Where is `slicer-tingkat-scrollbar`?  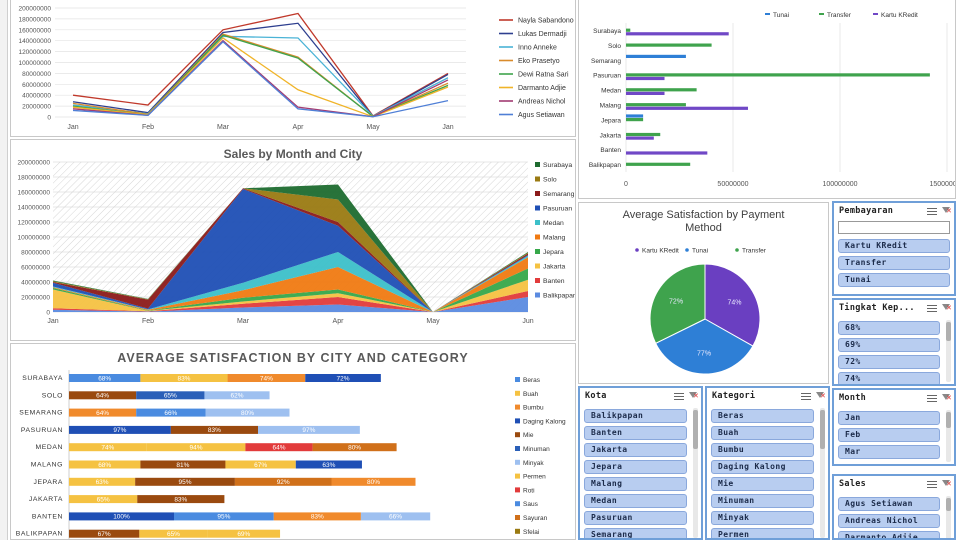
slicer-tingkat-scrollbar is located at coordinates (948, 351).